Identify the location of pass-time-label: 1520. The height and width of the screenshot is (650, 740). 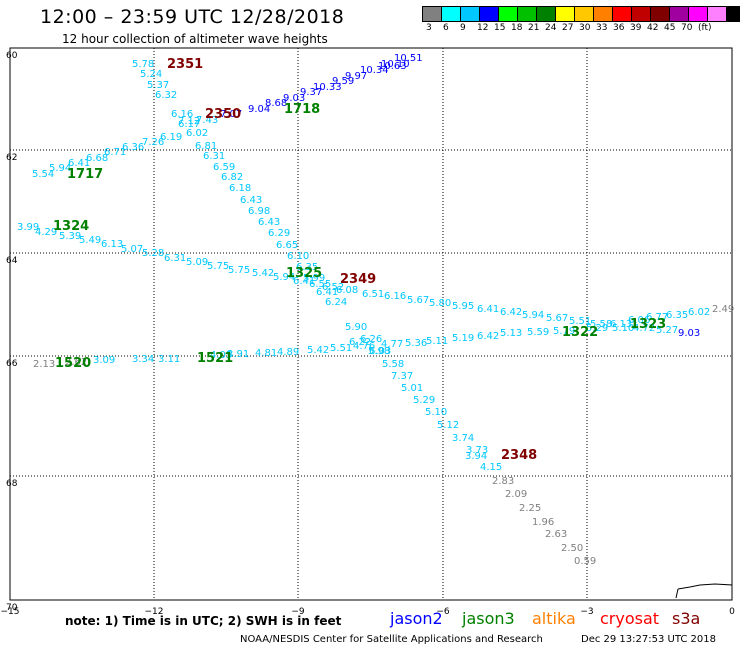
(73, 363).